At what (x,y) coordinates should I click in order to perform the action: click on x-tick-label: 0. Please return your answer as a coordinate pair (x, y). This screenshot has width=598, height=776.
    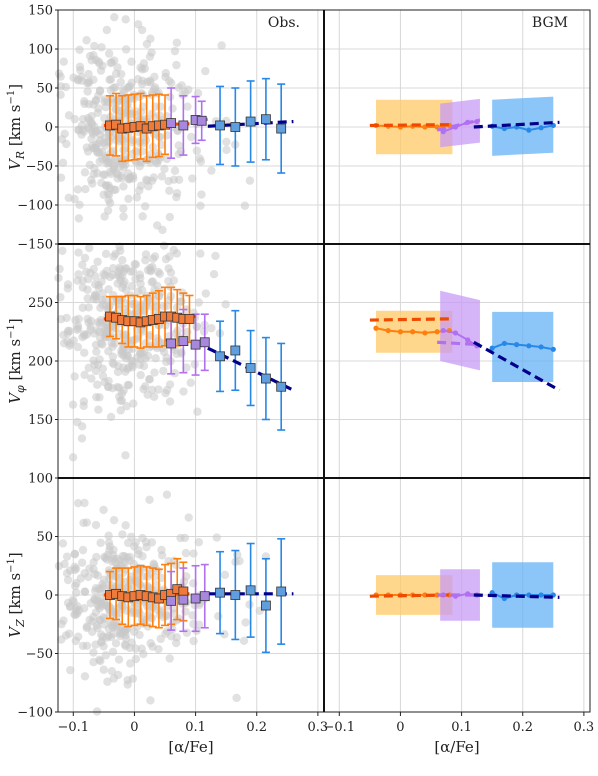
    Looking at the image, I should click on (134, 727).